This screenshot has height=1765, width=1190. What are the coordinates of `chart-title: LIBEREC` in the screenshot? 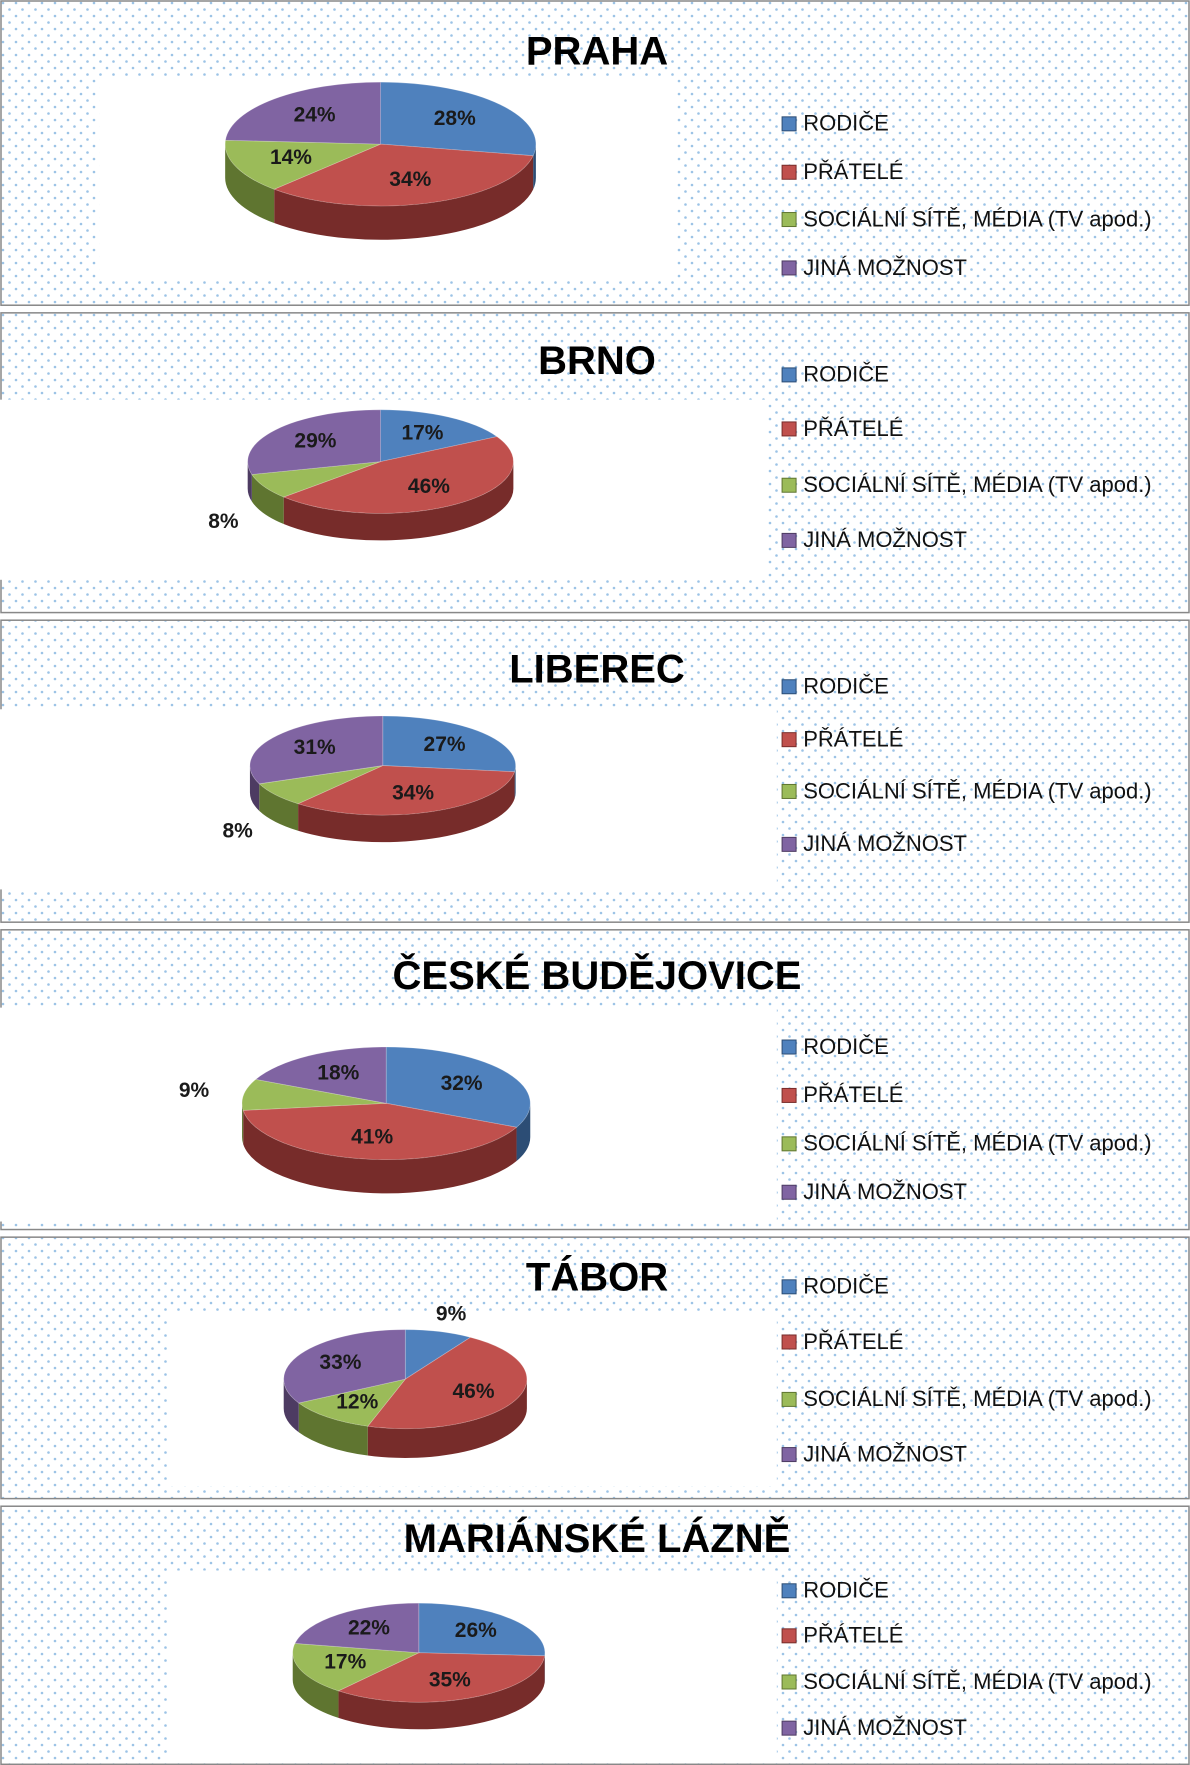 It's located at (597, 670).